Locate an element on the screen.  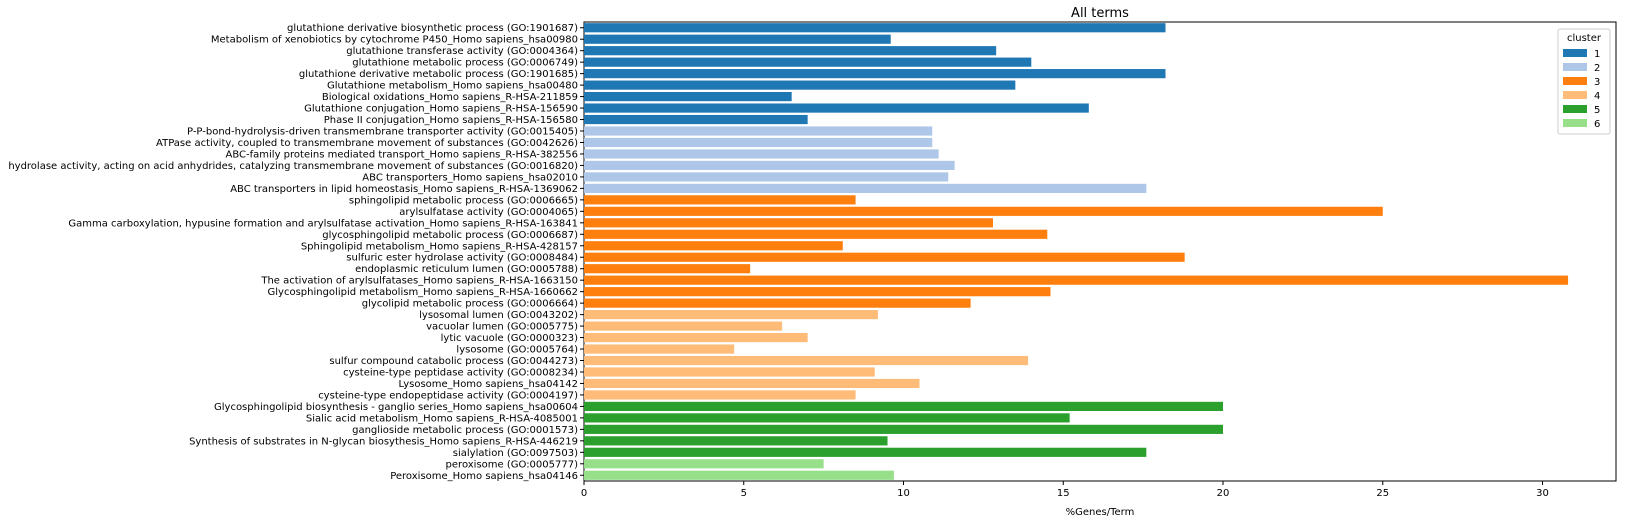
legend: cluster 1 2 3 4 5 6 is located at coordinates (1584, 81).